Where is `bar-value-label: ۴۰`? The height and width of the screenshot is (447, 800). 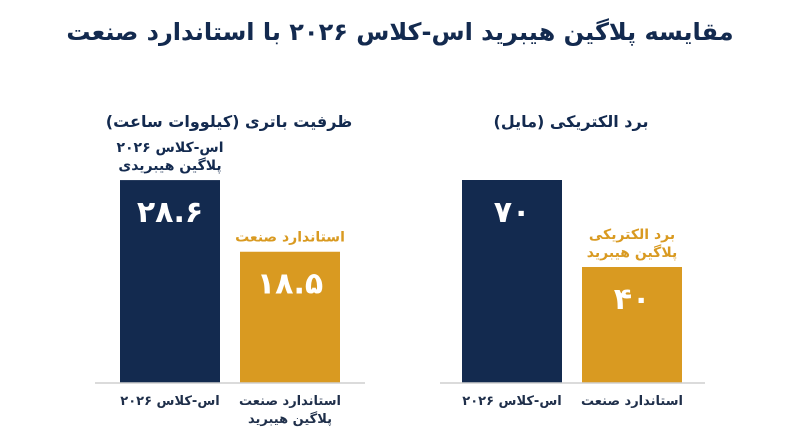
bar-value-label: ۴۰ is located at coordinates (632, 299).